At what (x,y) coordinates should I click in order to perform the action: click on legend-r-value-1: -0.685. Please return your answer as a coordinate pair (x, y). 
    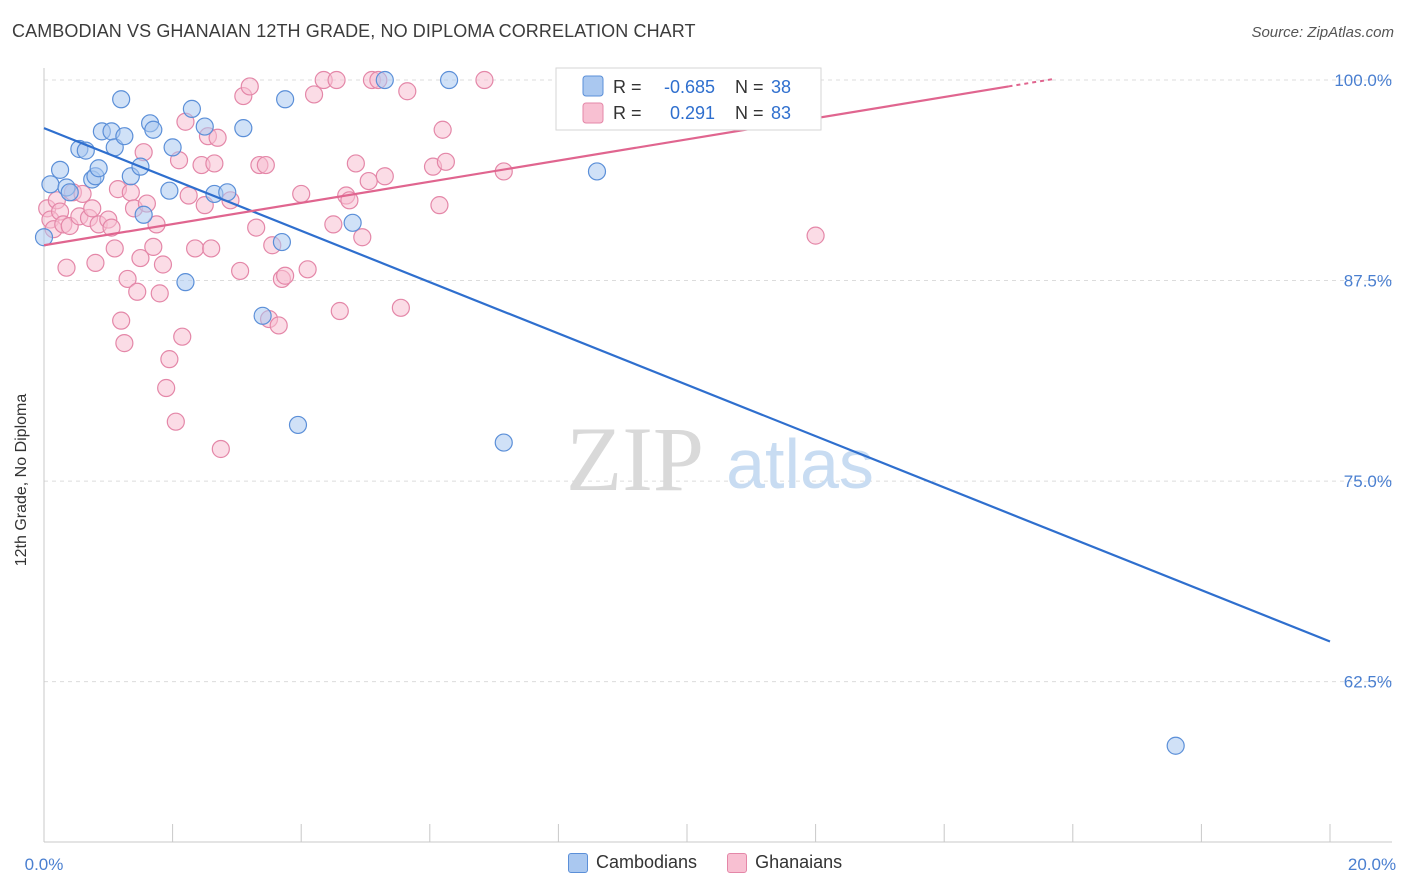
    Looking at the image, I should click on (689, 87).